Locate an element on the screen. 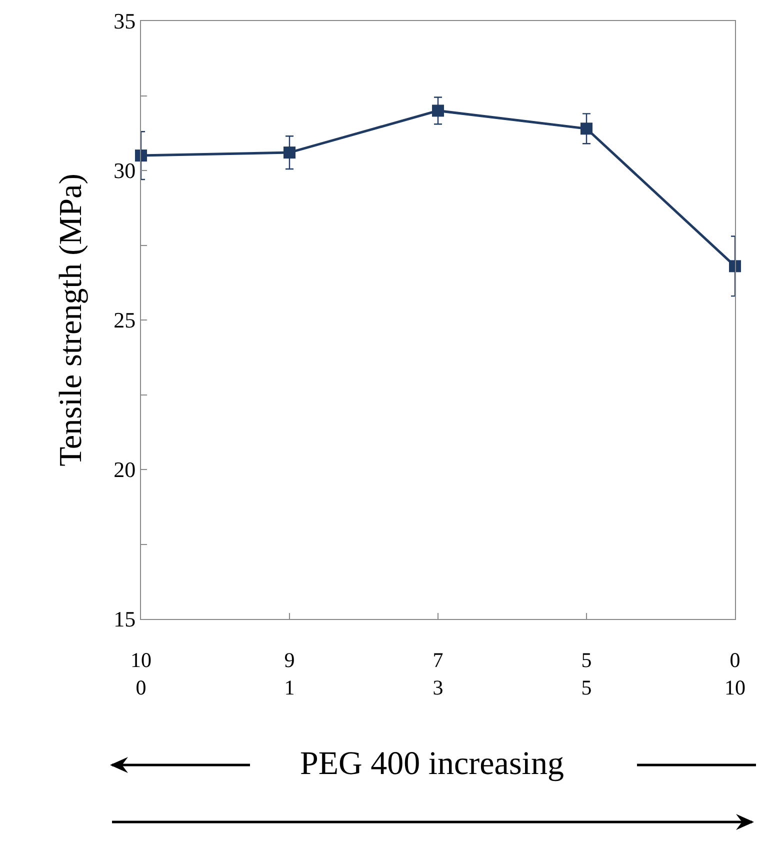 Image resolution: width=758 pixels, height=843 pixels. y-tick-label: 15 is located at coordinates (125, 619).